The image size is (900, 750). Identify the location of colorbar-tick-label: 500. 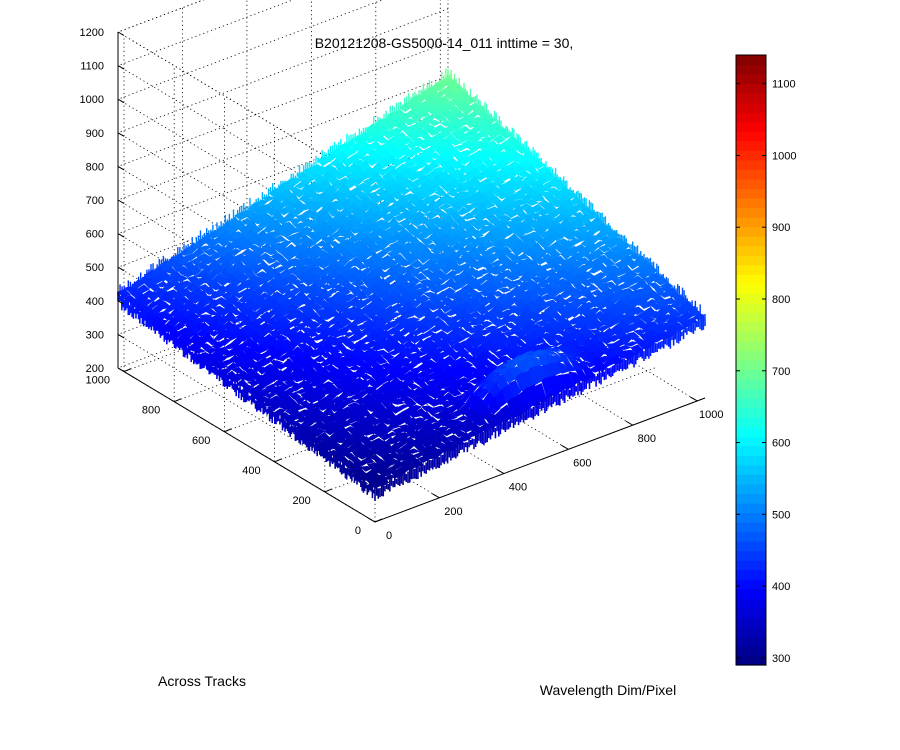
(781, 515).